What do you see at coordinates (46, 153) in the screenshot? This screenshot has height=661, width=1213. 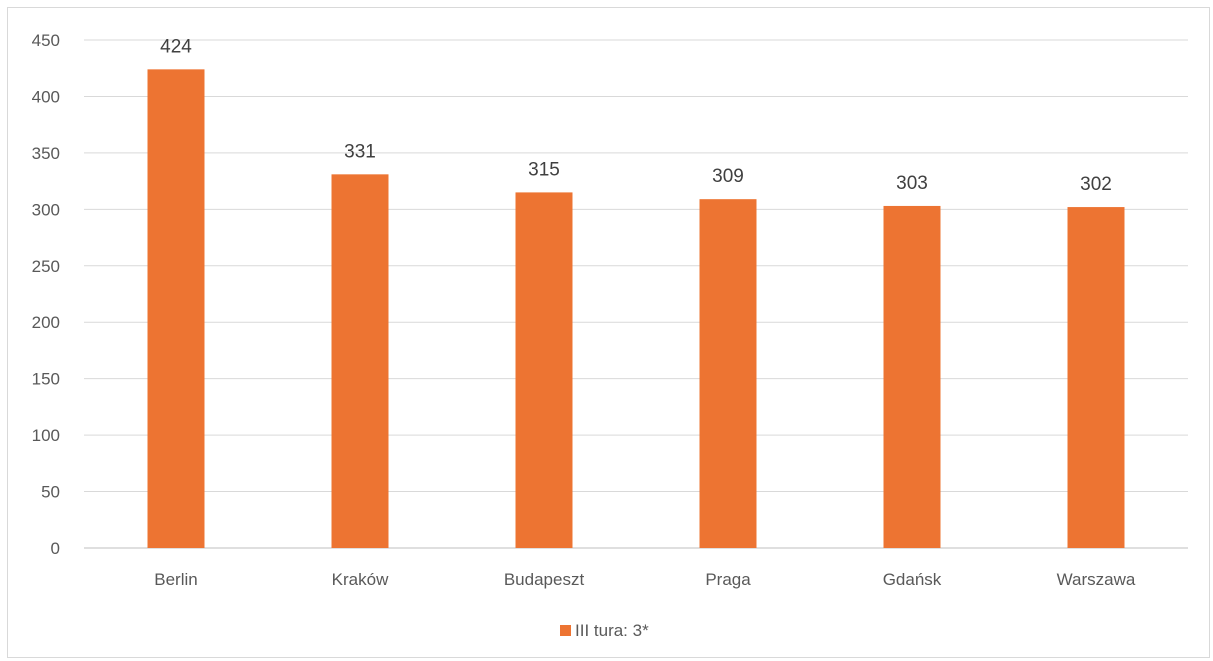 I see `y-tick-label: 350` at bounding box center [46, 153].